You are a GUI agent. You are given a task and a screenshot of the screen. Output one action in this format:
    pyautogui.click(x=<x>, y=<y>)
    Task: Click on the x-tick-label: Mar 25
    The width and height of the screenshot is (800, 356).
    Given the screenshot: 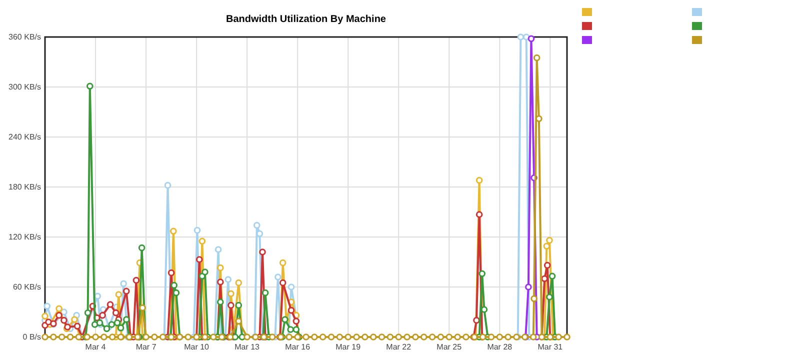 What is the action you would take?
    pyautogui.click(x=449, y=347)
    